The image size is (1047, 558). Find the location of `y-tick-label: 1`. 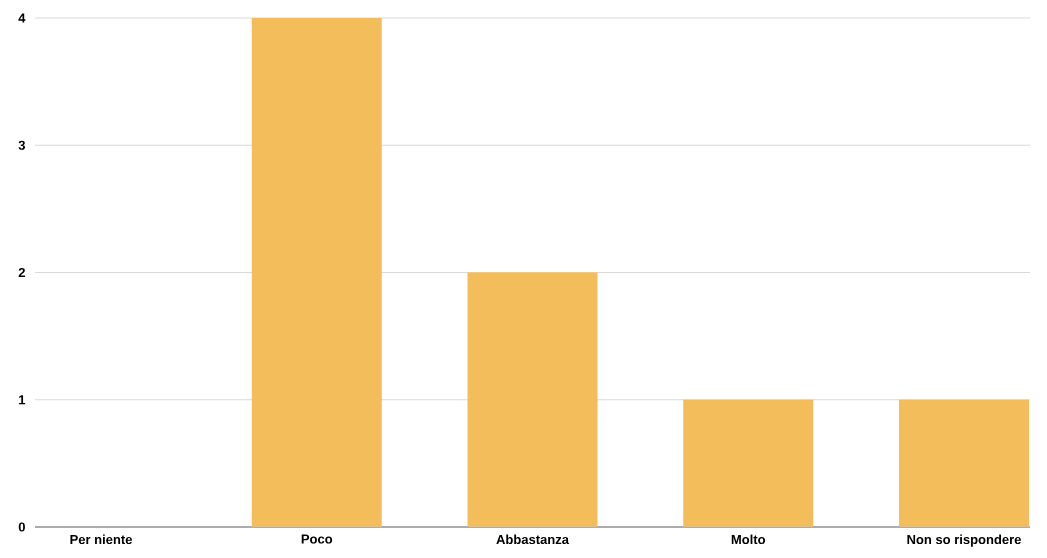

y-tick-label: 1 is located at coordinates (22, 400).